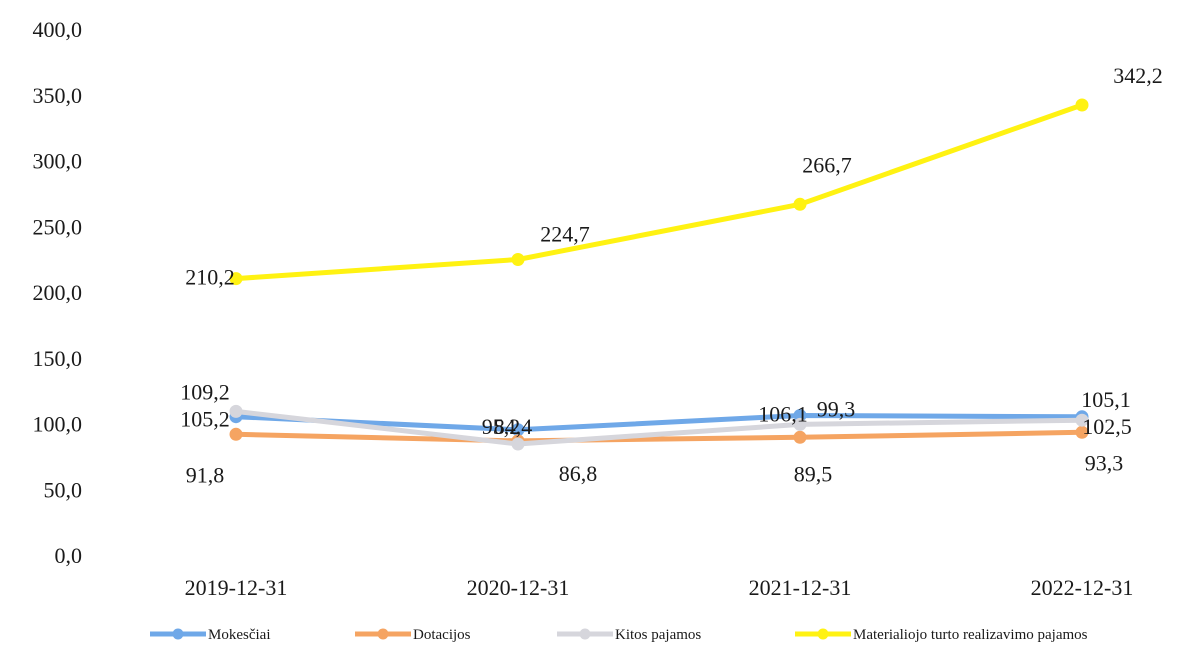 This screenshot has height=646, width=1187. Describe the element at coordinates (565, 234) in the screenshot. I see `data-label: 224,7` at that location.